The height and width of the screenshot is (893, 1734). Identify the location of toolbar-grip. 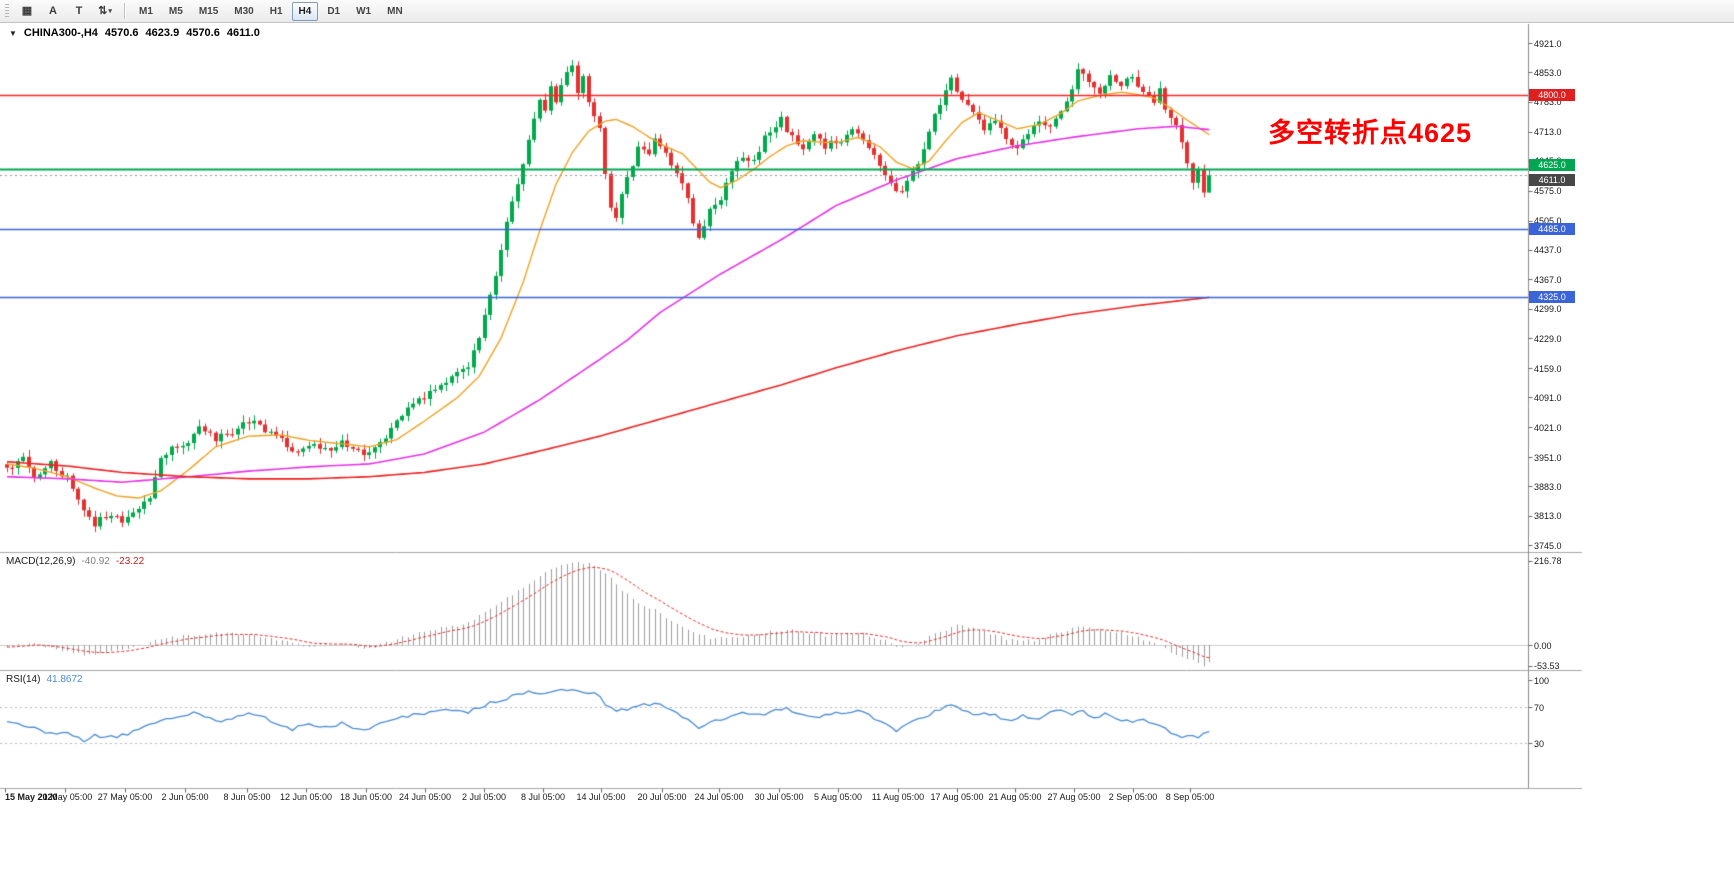
(7, 11).